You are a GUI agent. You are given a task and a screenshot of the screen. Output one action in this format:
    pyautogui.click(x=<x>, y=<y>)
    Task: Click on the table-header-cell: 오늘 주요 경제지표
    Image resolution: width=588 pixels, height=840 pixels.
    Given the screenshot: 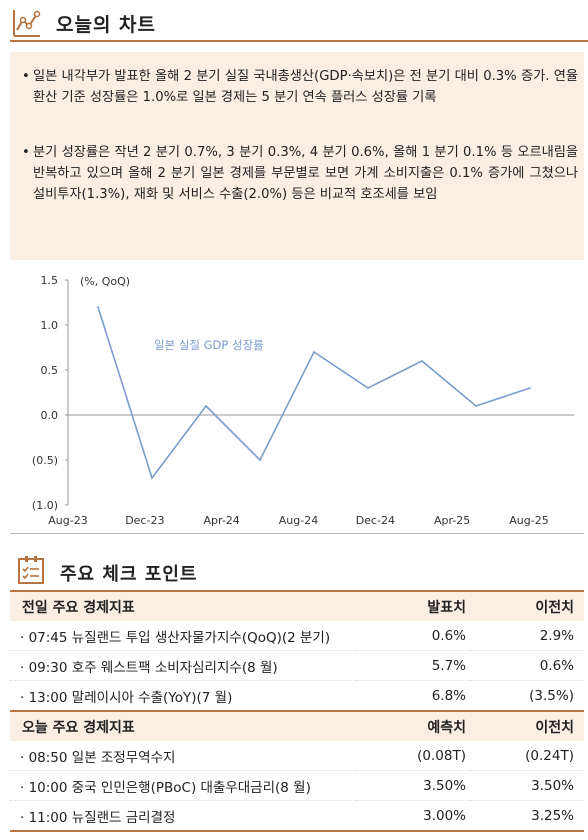 What is the action you would take?
    pyautogui.click(x=183, y=725)
    